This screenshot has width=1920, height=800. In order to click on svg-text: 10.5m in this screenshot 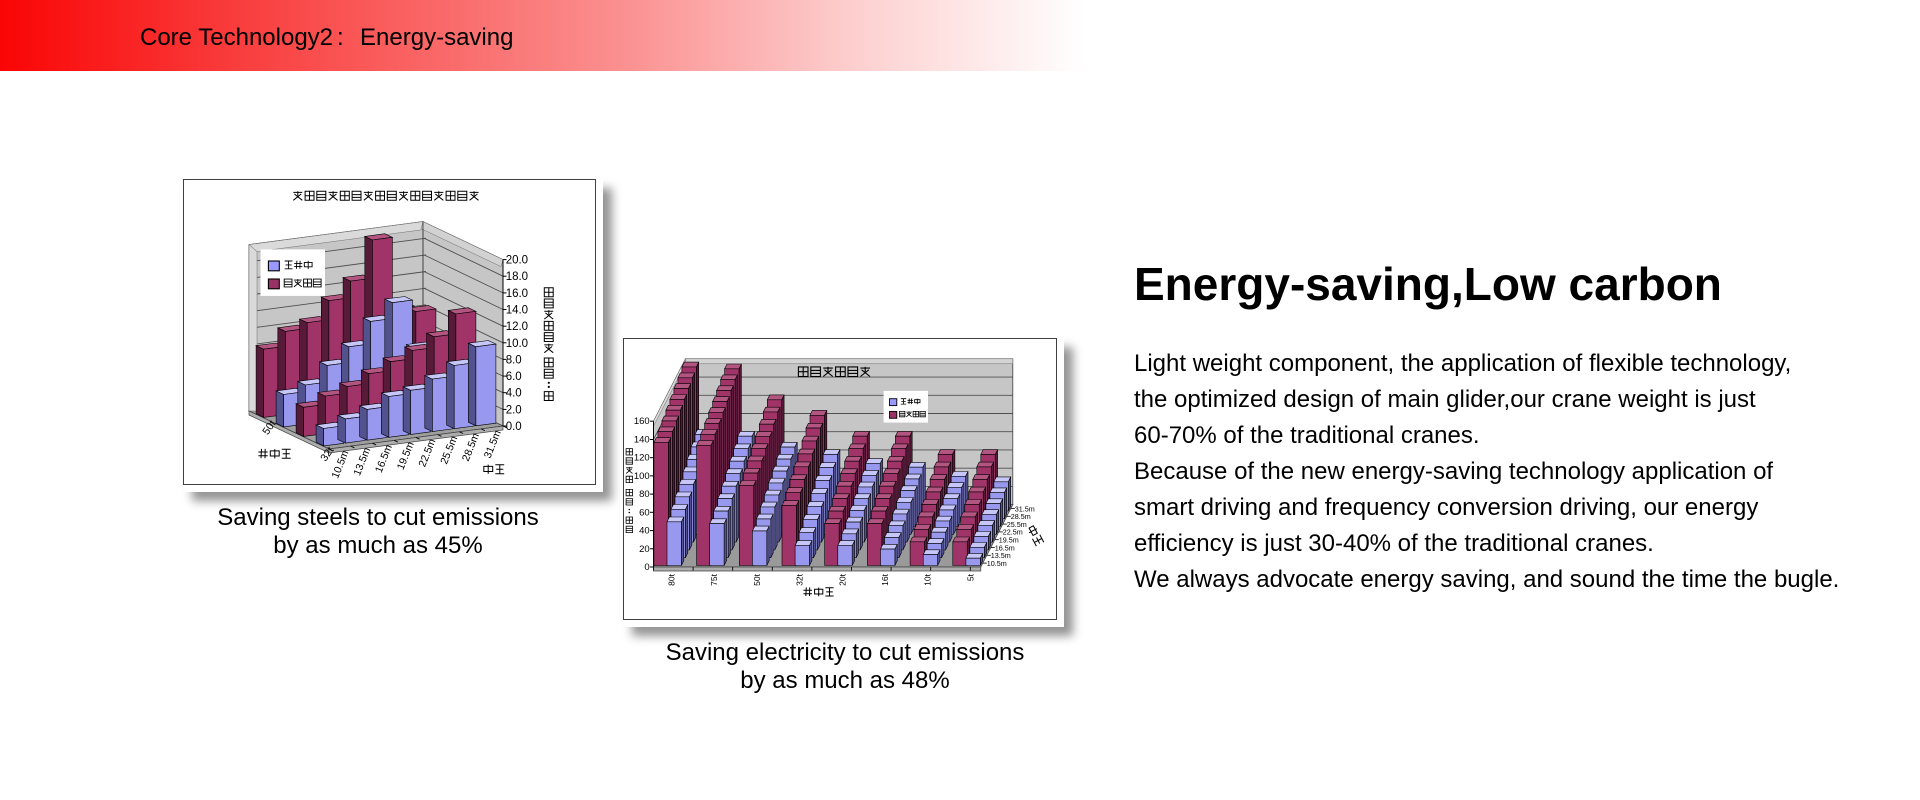, I will do `click(997, 563)`.